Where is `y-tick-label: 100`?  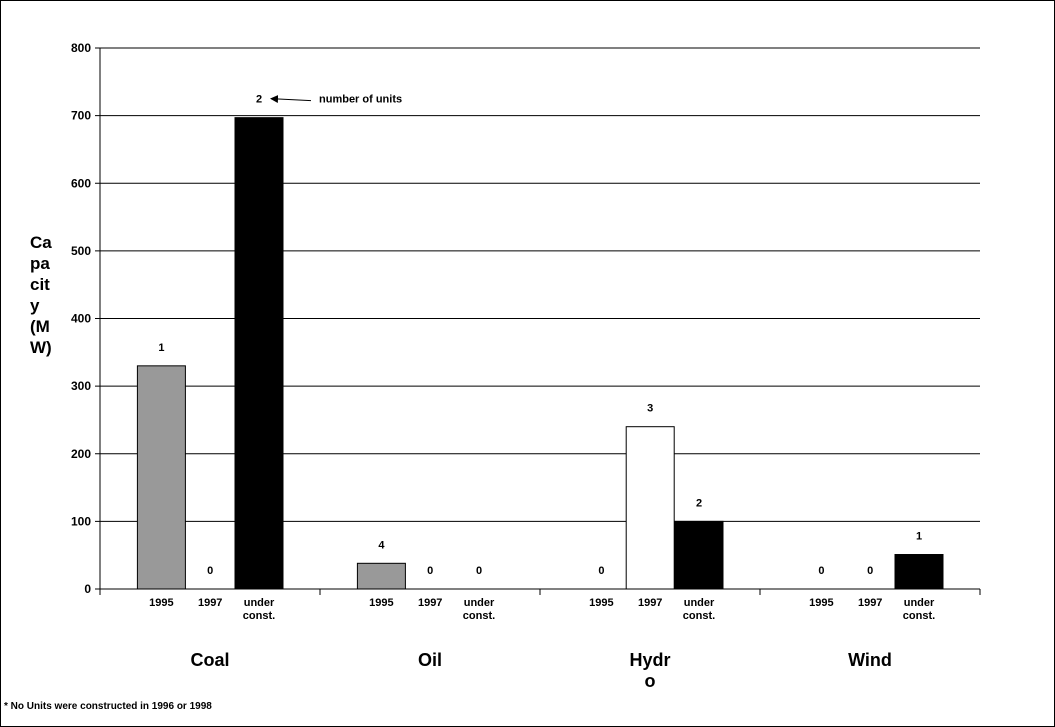 y-tick-label: 100 is located at coordinates (81, 521).